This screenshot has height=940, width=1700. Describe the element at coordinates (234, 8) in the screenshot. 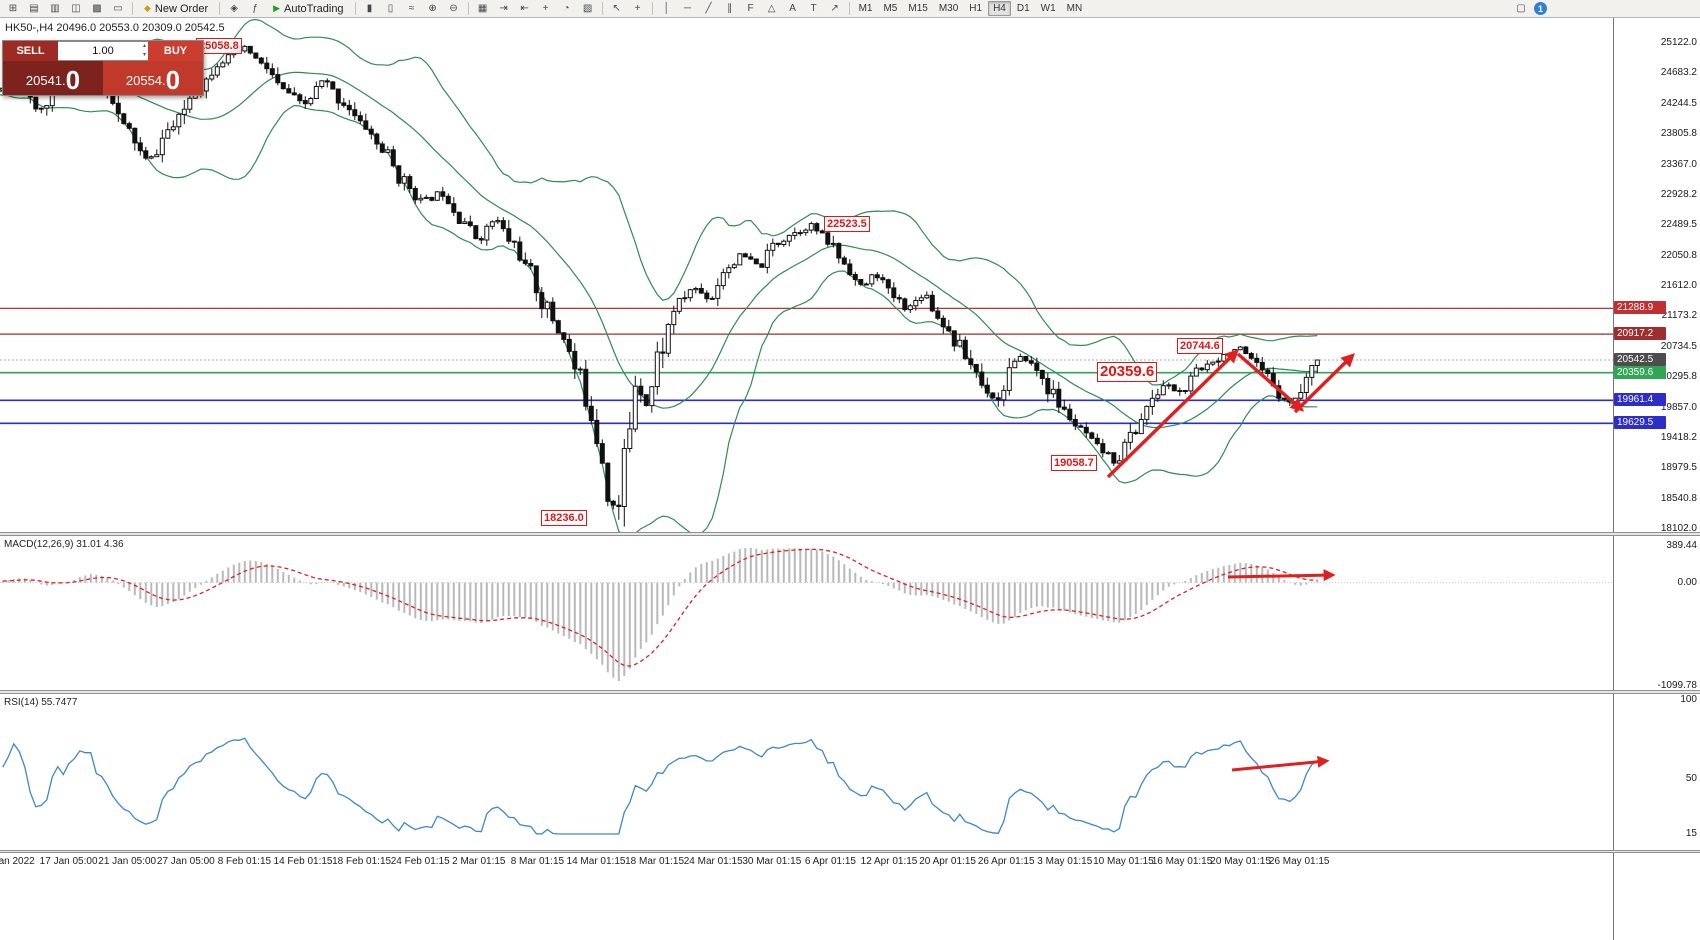

I see `metaeditor-icon: ◈` at that location.